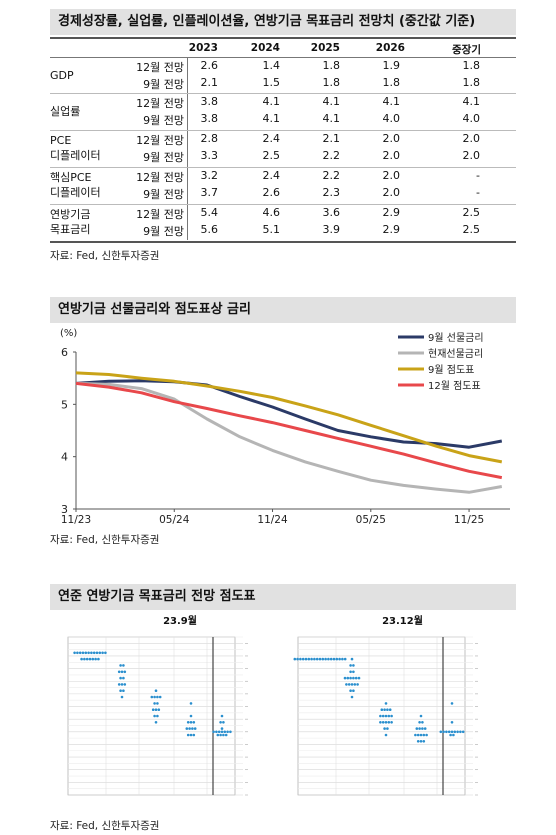  Describe the element at coordinates (331, 82) in the screenshot. I see `table-cell: 1.8` at that location.